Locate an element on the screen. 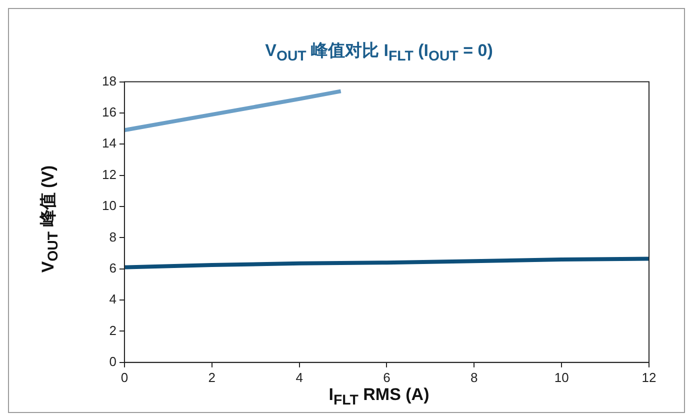 The width and height of the screenshot is (693, 419). x-axis-title: I$_{FLT}$ RMS (A) is located at coordinates (379, 396).